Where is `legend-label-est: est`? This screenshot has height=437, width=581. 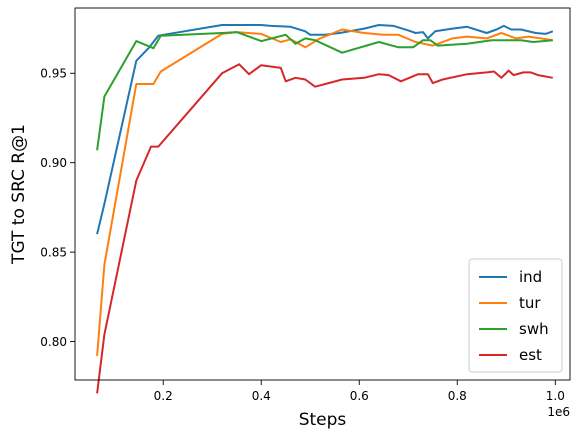
legend-label-est: est is located at coordinates (530, 355).